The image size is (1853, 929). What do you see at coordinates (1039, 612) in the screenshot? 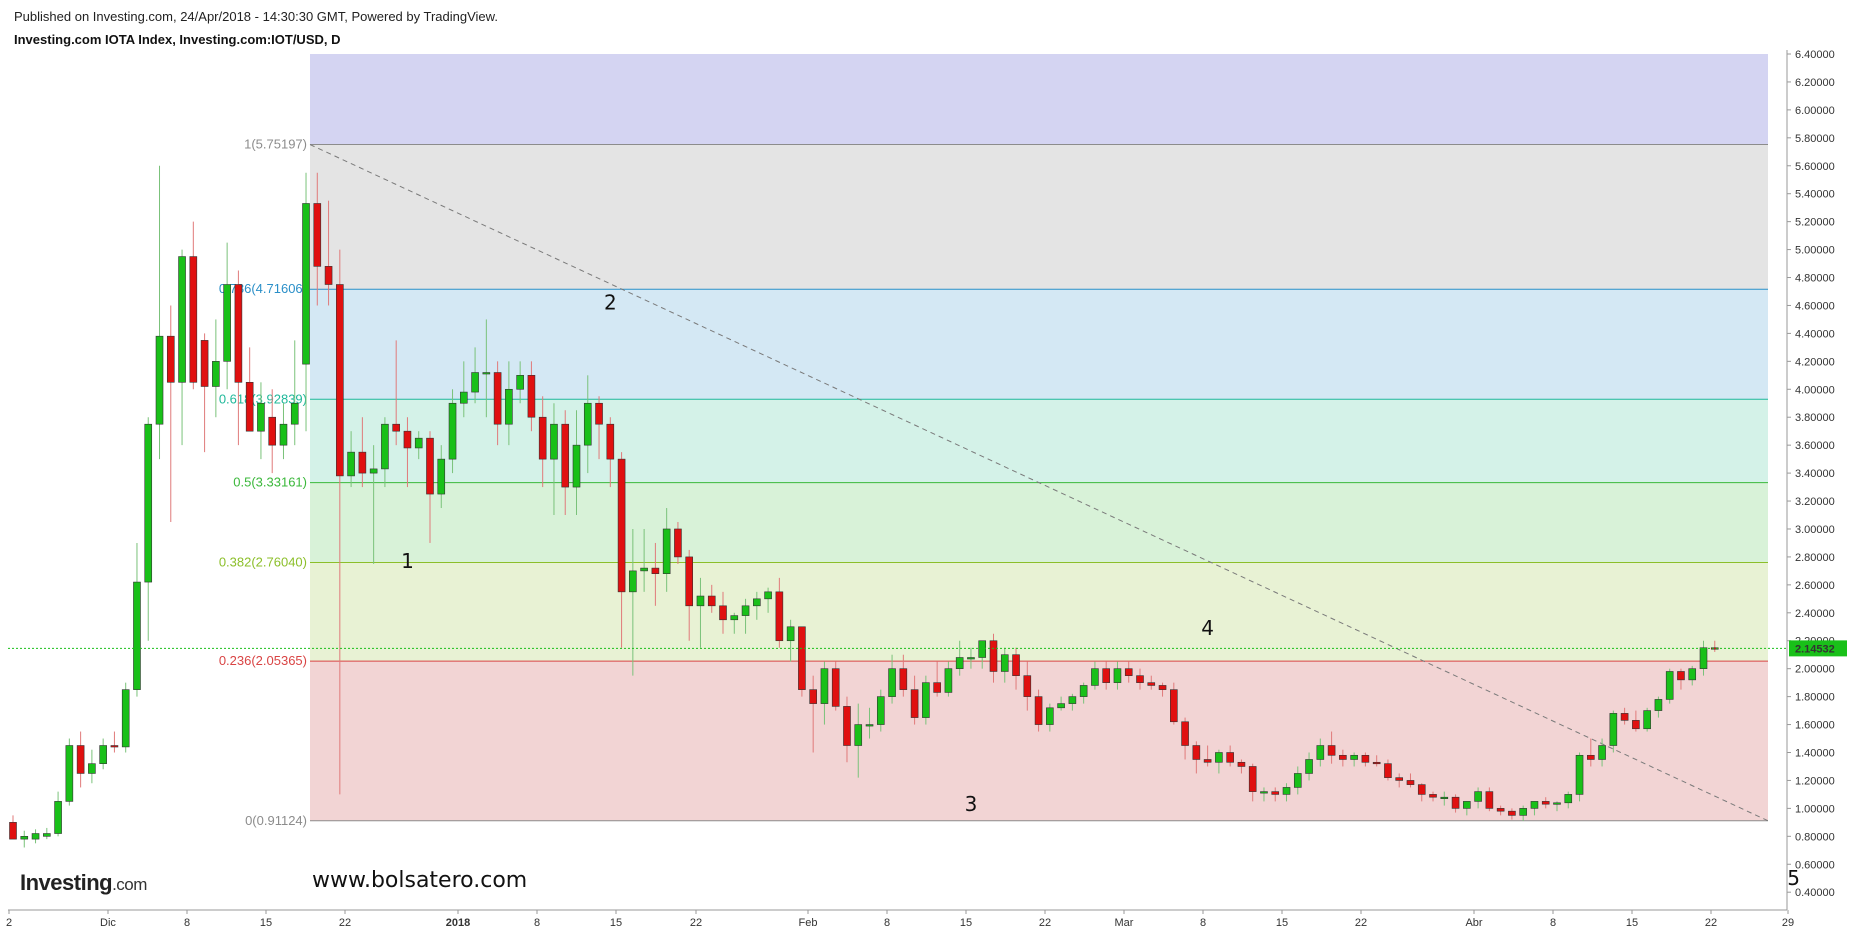
I see `fib-zone` at bounding box center [1039, 612].